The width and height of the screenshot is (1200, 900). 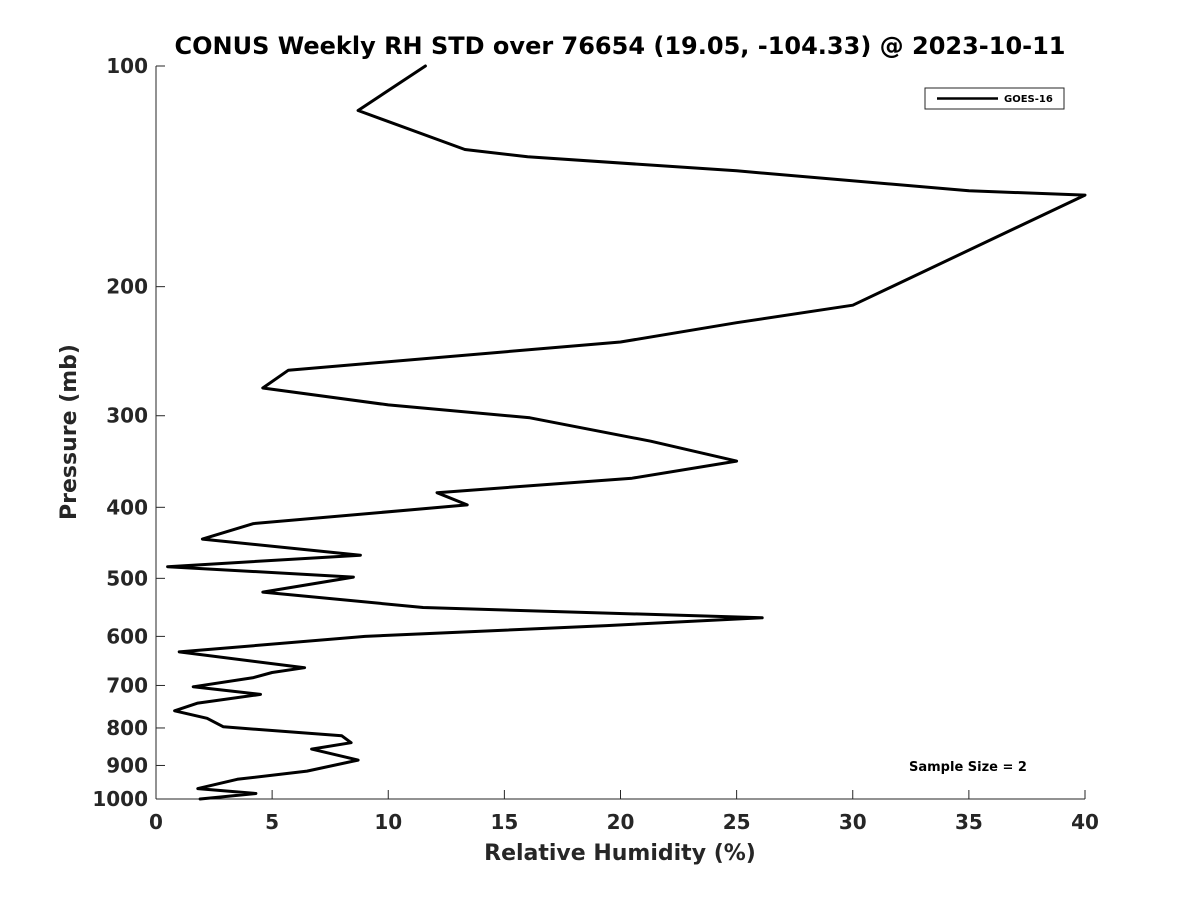 What do you see at coordinates (156, 822) in the screenshot?
I see `x-tick-label: 0` at bounding box center [156, 822].